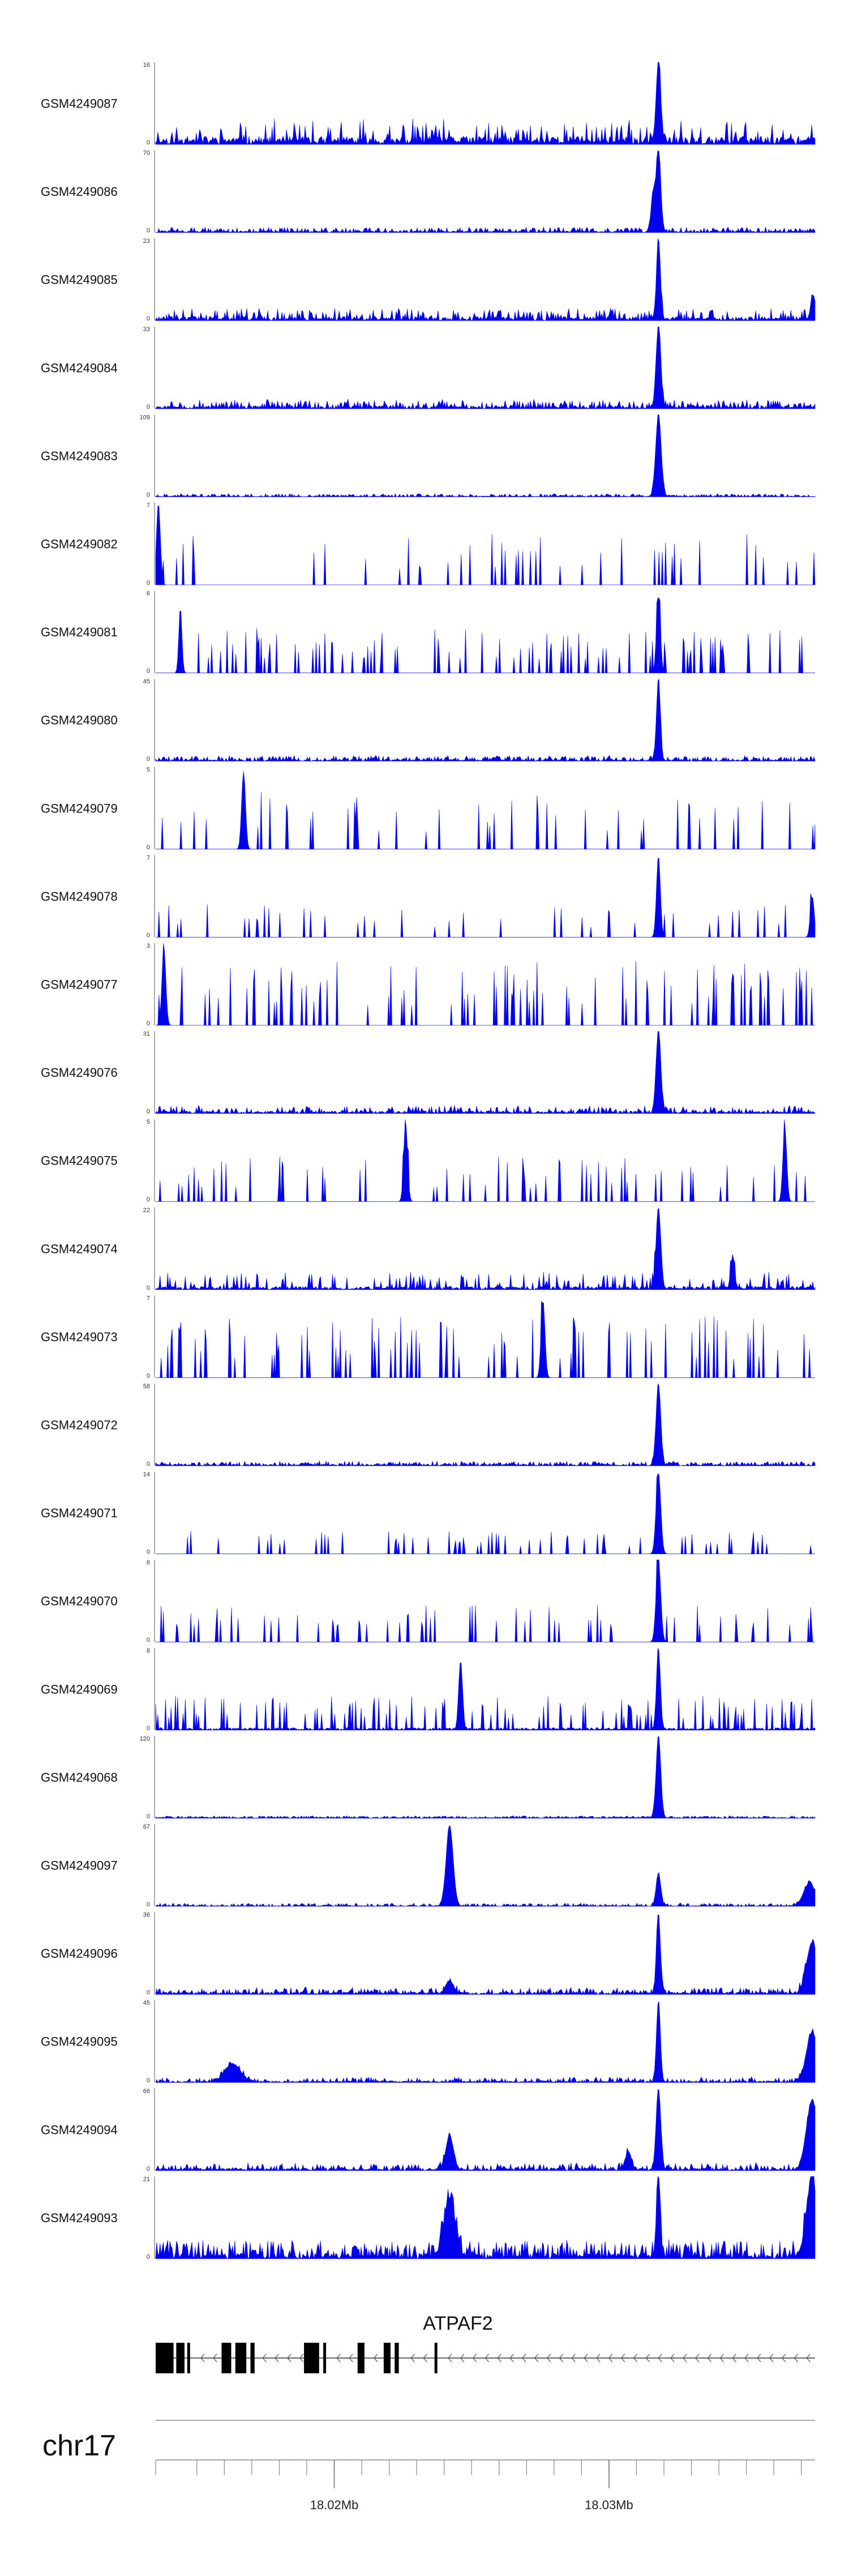 The width and height of the screenshot is (849, 2576). I want to click on track-label: GSM4249068, so click(79, 1777).